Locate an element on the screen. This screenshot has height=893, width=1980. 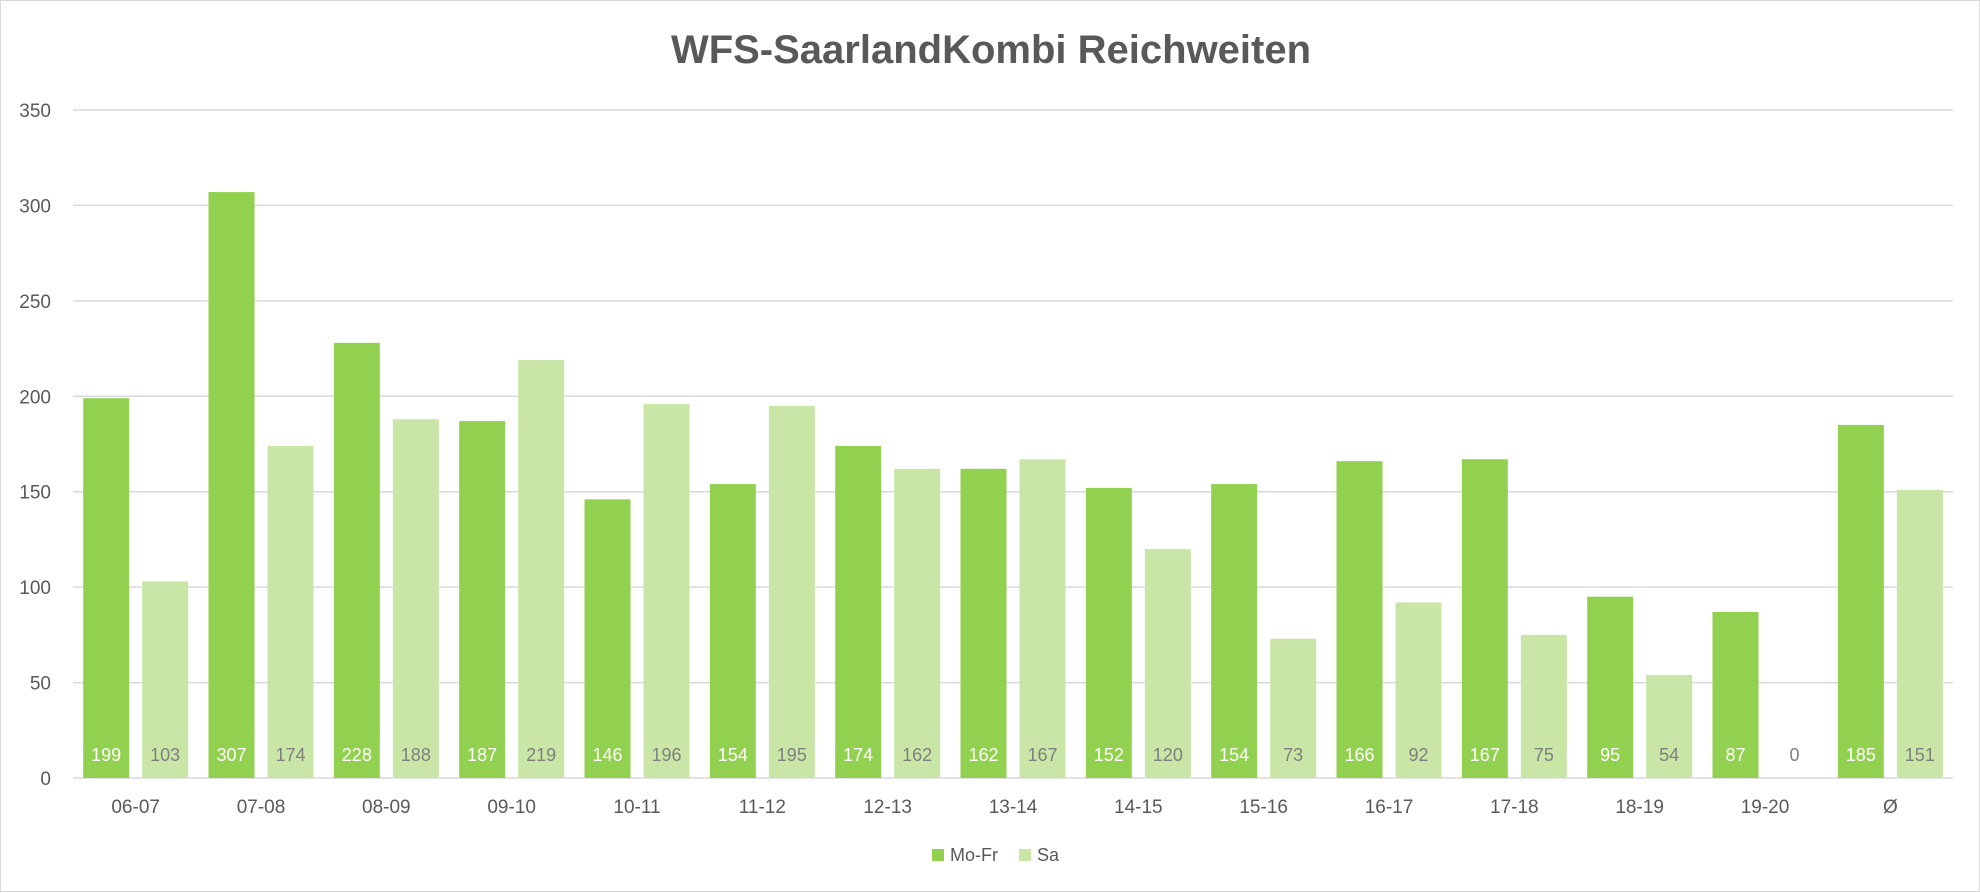
x-category-label: 13-14 is located at coordinates (1013, 807).